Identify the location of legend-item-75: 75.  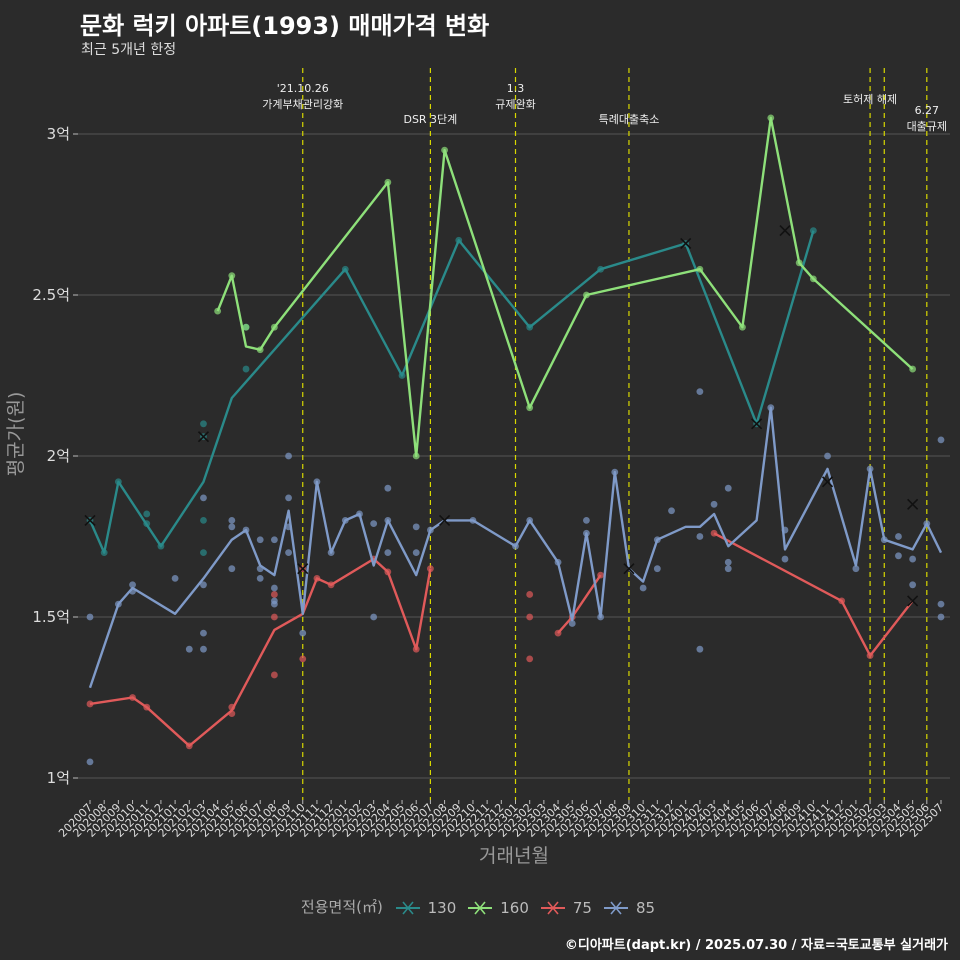
(567, 907).